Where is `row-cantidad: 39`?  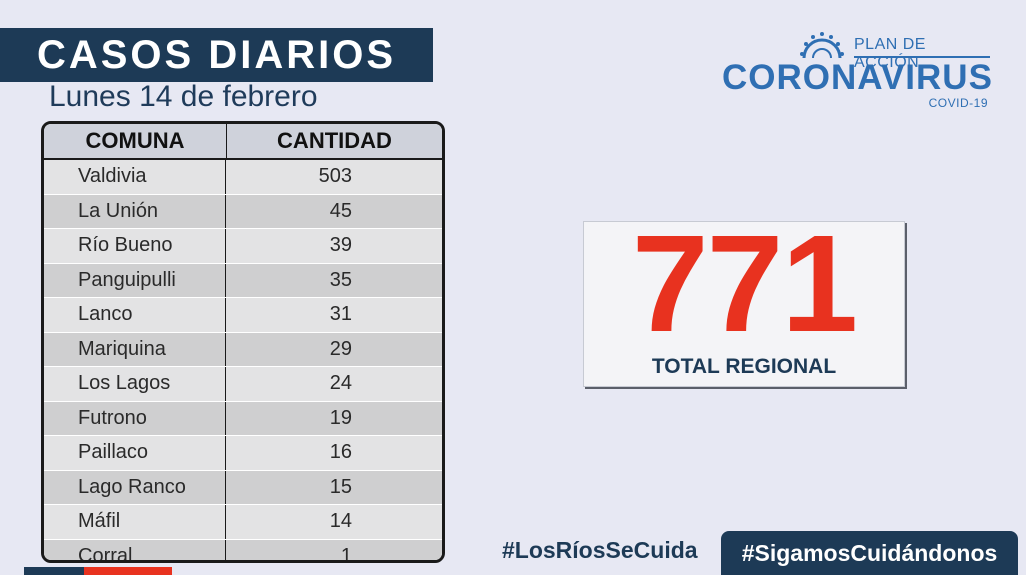 row-cantidad: 39 is located at coordinates (340, 245).